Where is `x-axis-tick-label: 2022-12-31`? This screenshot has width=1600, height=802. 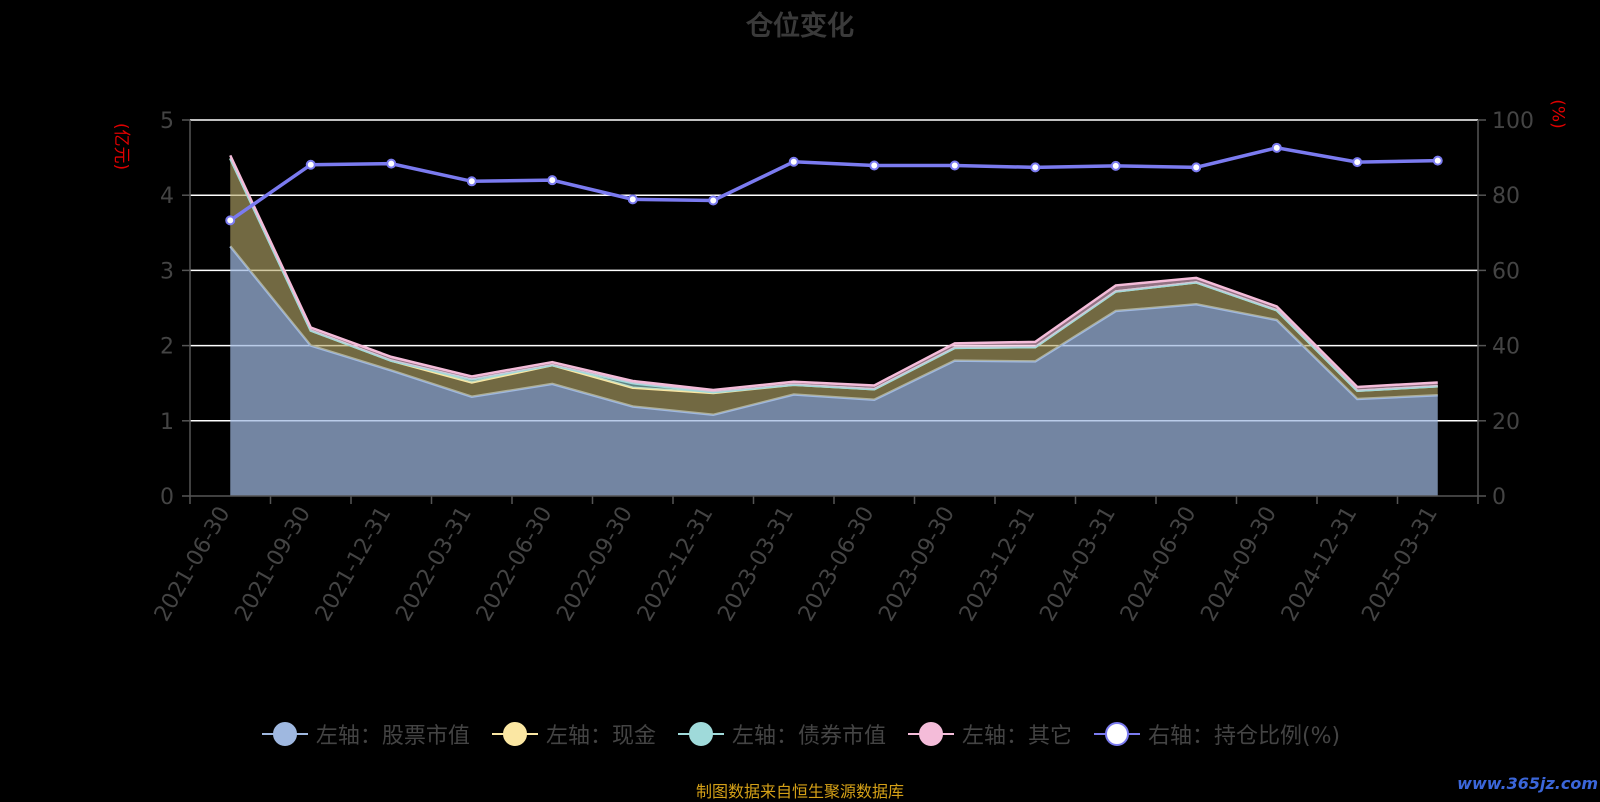
x-axis-tick-label: 2022-12-31 is located at coordinates (676, 564).